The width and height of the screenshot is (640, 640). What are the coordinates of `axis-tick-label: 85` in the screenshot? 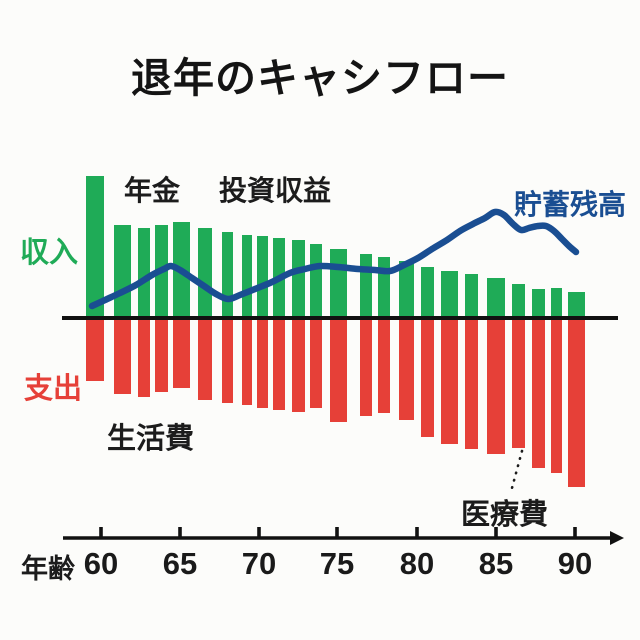 It's located at (496, 563).